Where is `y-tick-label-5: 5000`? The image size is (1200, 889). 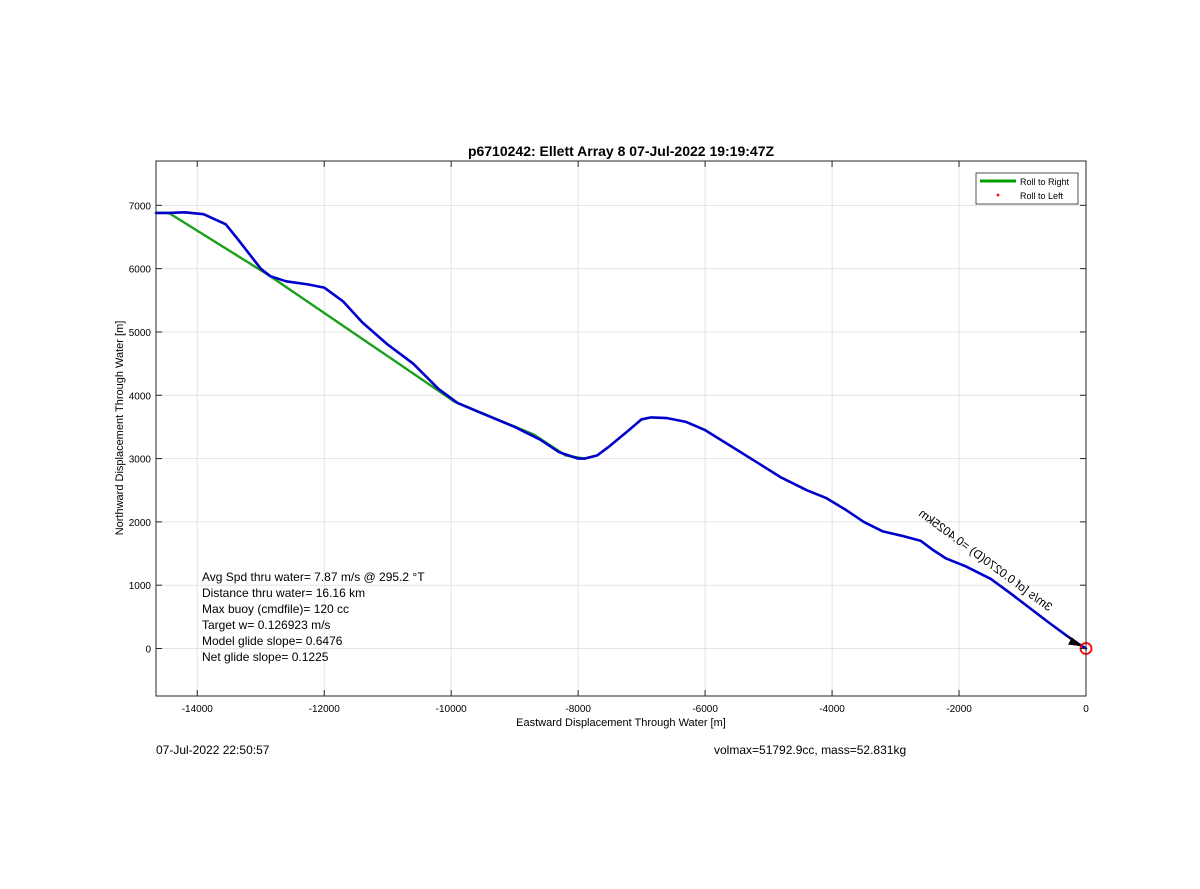
y-tick-label-5: 5000 is located at coordinates (140, 333).